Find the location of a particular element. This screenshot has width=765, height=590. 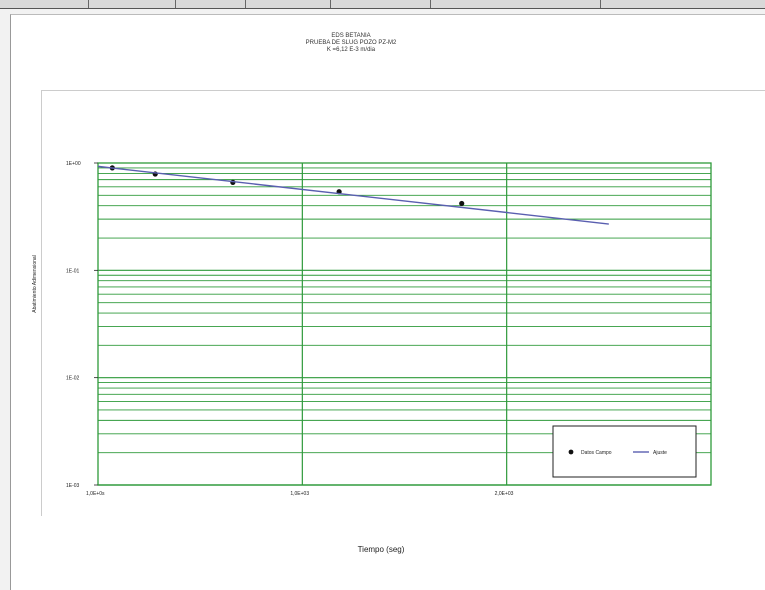

y-axis-title: Abatimiento Adimensional is located at coordinates (35, 284).